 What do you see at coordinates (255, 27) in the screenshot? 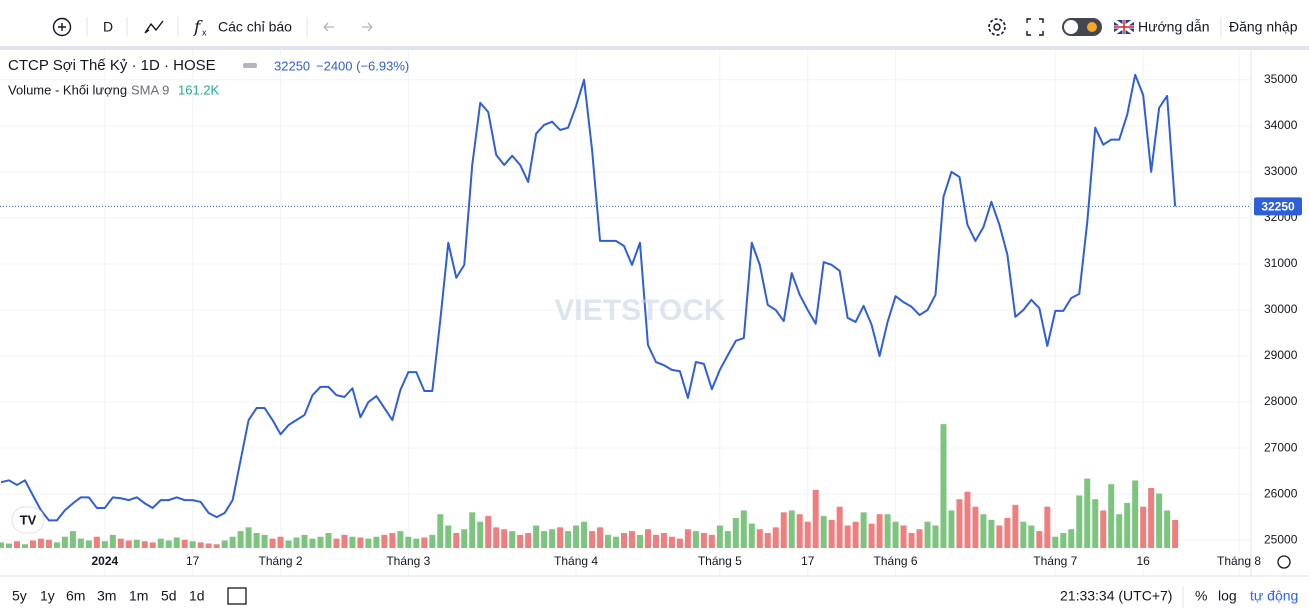
I see `indicators-button: Các chỉ báo` at bounding box center [255, 27].